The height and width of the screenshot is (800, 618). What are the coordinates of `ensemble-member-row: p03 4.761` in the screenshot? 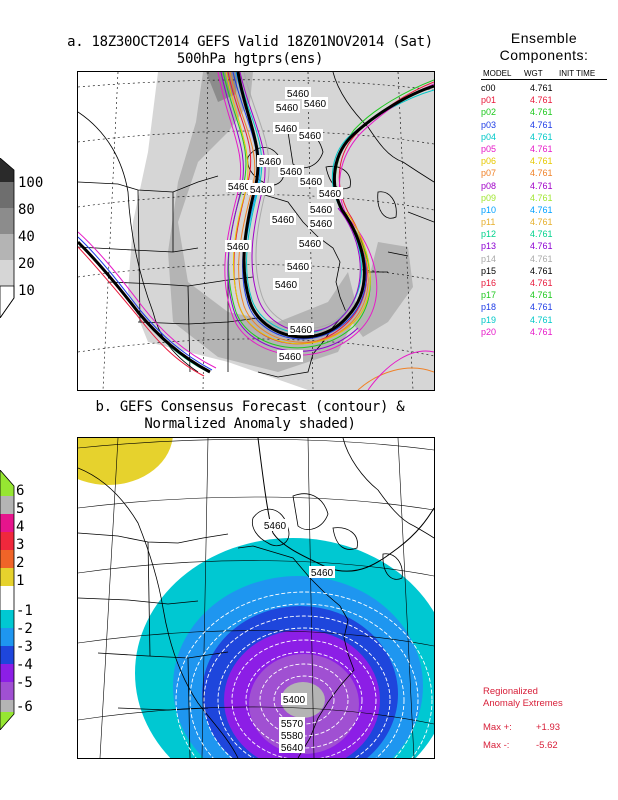 It's located at (546, 125).